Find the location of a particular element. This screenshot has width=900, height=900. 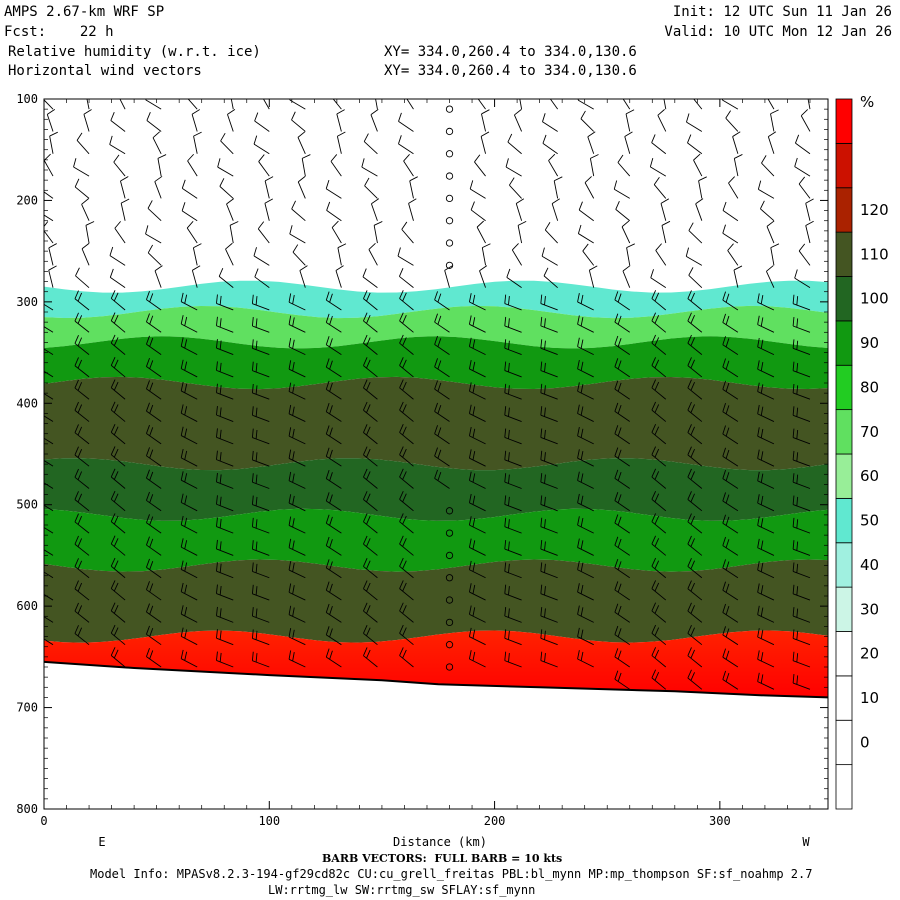

colorbar-unit: % is located at coordinates (867, 102).